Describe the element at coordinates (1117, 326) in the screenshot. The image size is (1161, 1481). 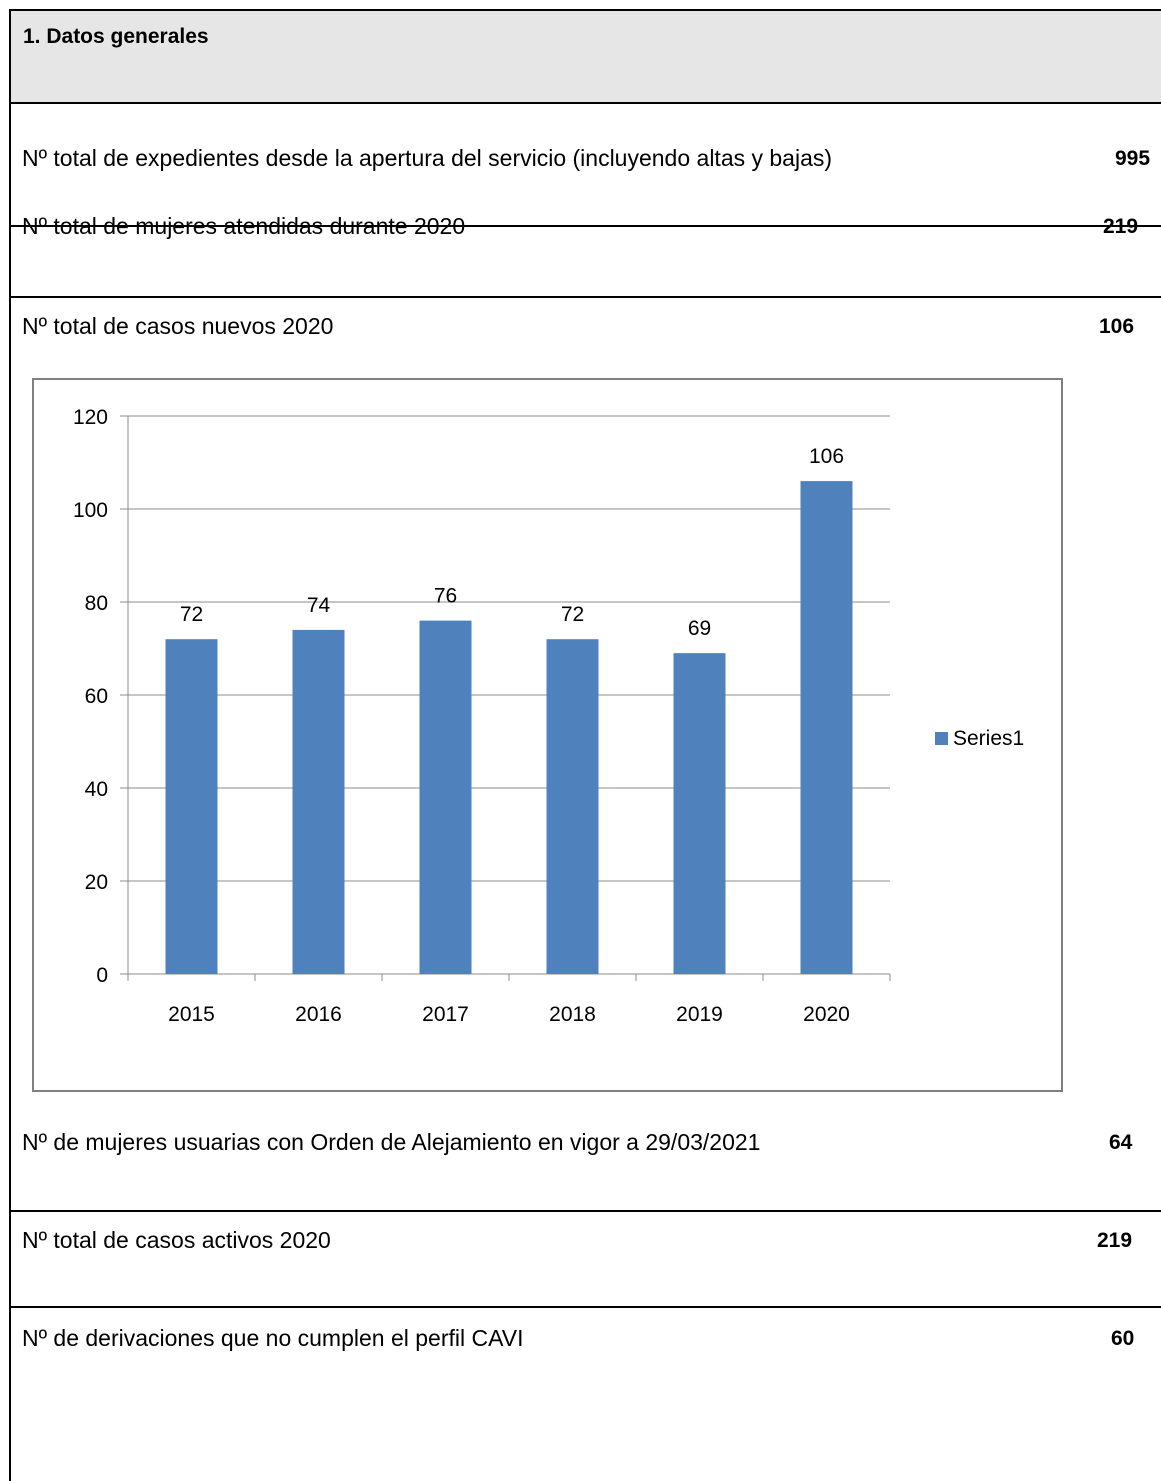
I see `row-value-casos-nuevos: 106` at that location.